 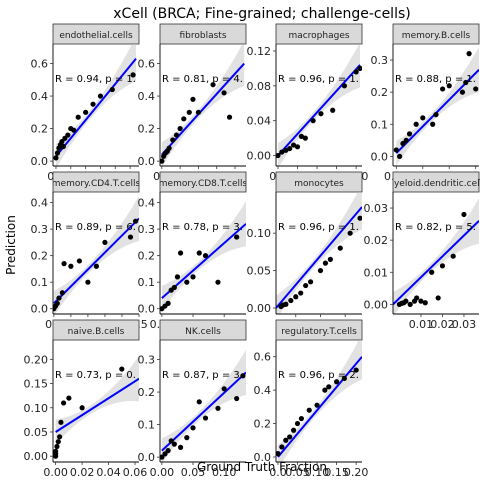 What do you see at coordinates (95, 79) in the screenshot?
I see `correlation-annotation: R = 0.94, p = 1.` at bounding box center [95, 79].